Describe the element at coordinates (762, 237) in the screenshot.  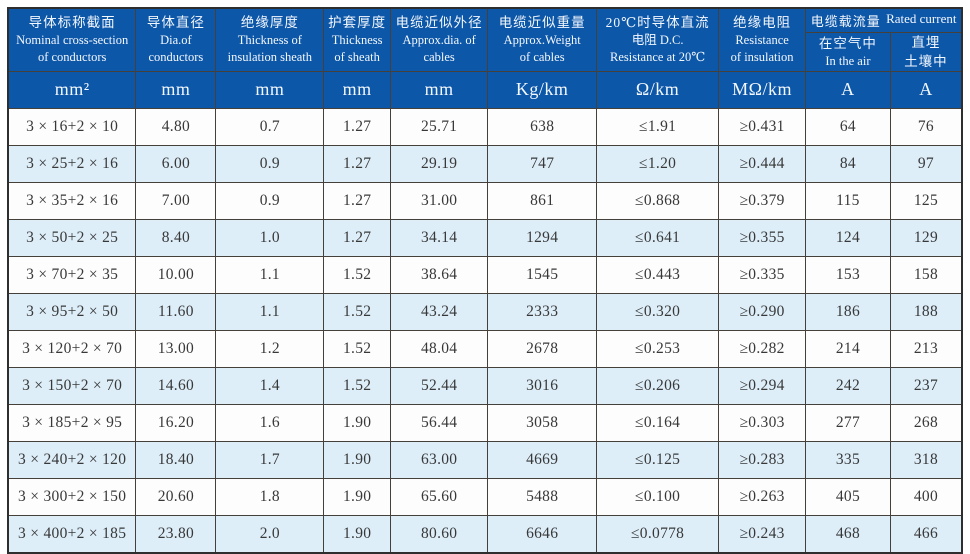
I see `body-cell: ≥0.355` at that location.